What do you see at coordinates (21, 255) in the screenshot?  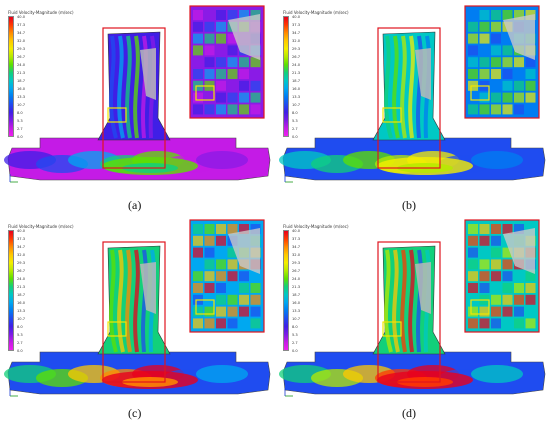 I see `colorbar-tick: 32.0` at bounding box center [21, 255].